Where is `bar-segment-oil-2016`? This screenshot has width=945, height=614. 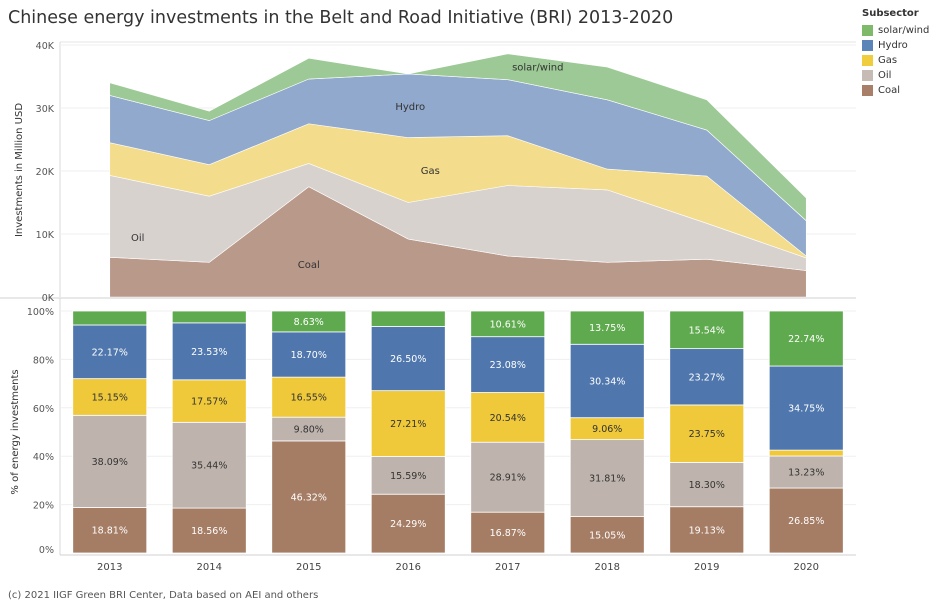
bar-segment-oil-2016 is located at coordinates (408, 475).